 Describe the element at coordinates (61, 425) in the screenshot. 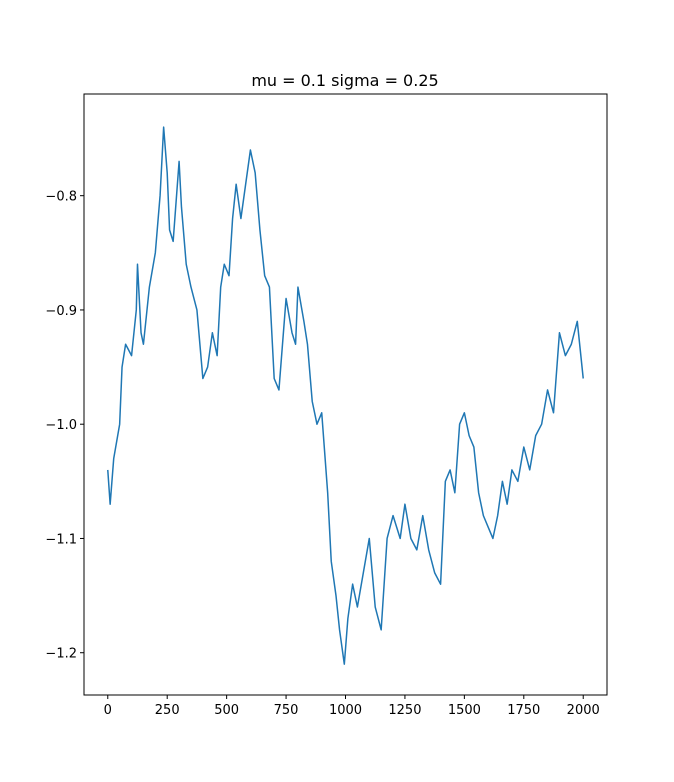

I see `y-tick-label: −1.0` at that location.